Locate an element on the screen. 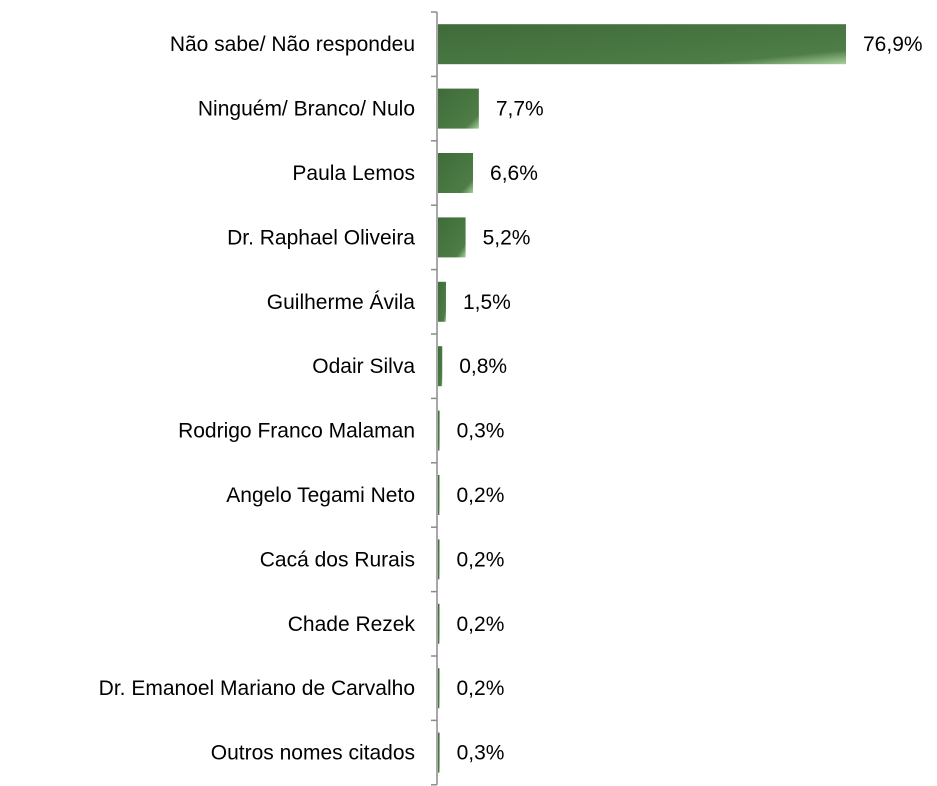  category-label: Chade Rezek is located at coordinates (352, 624).